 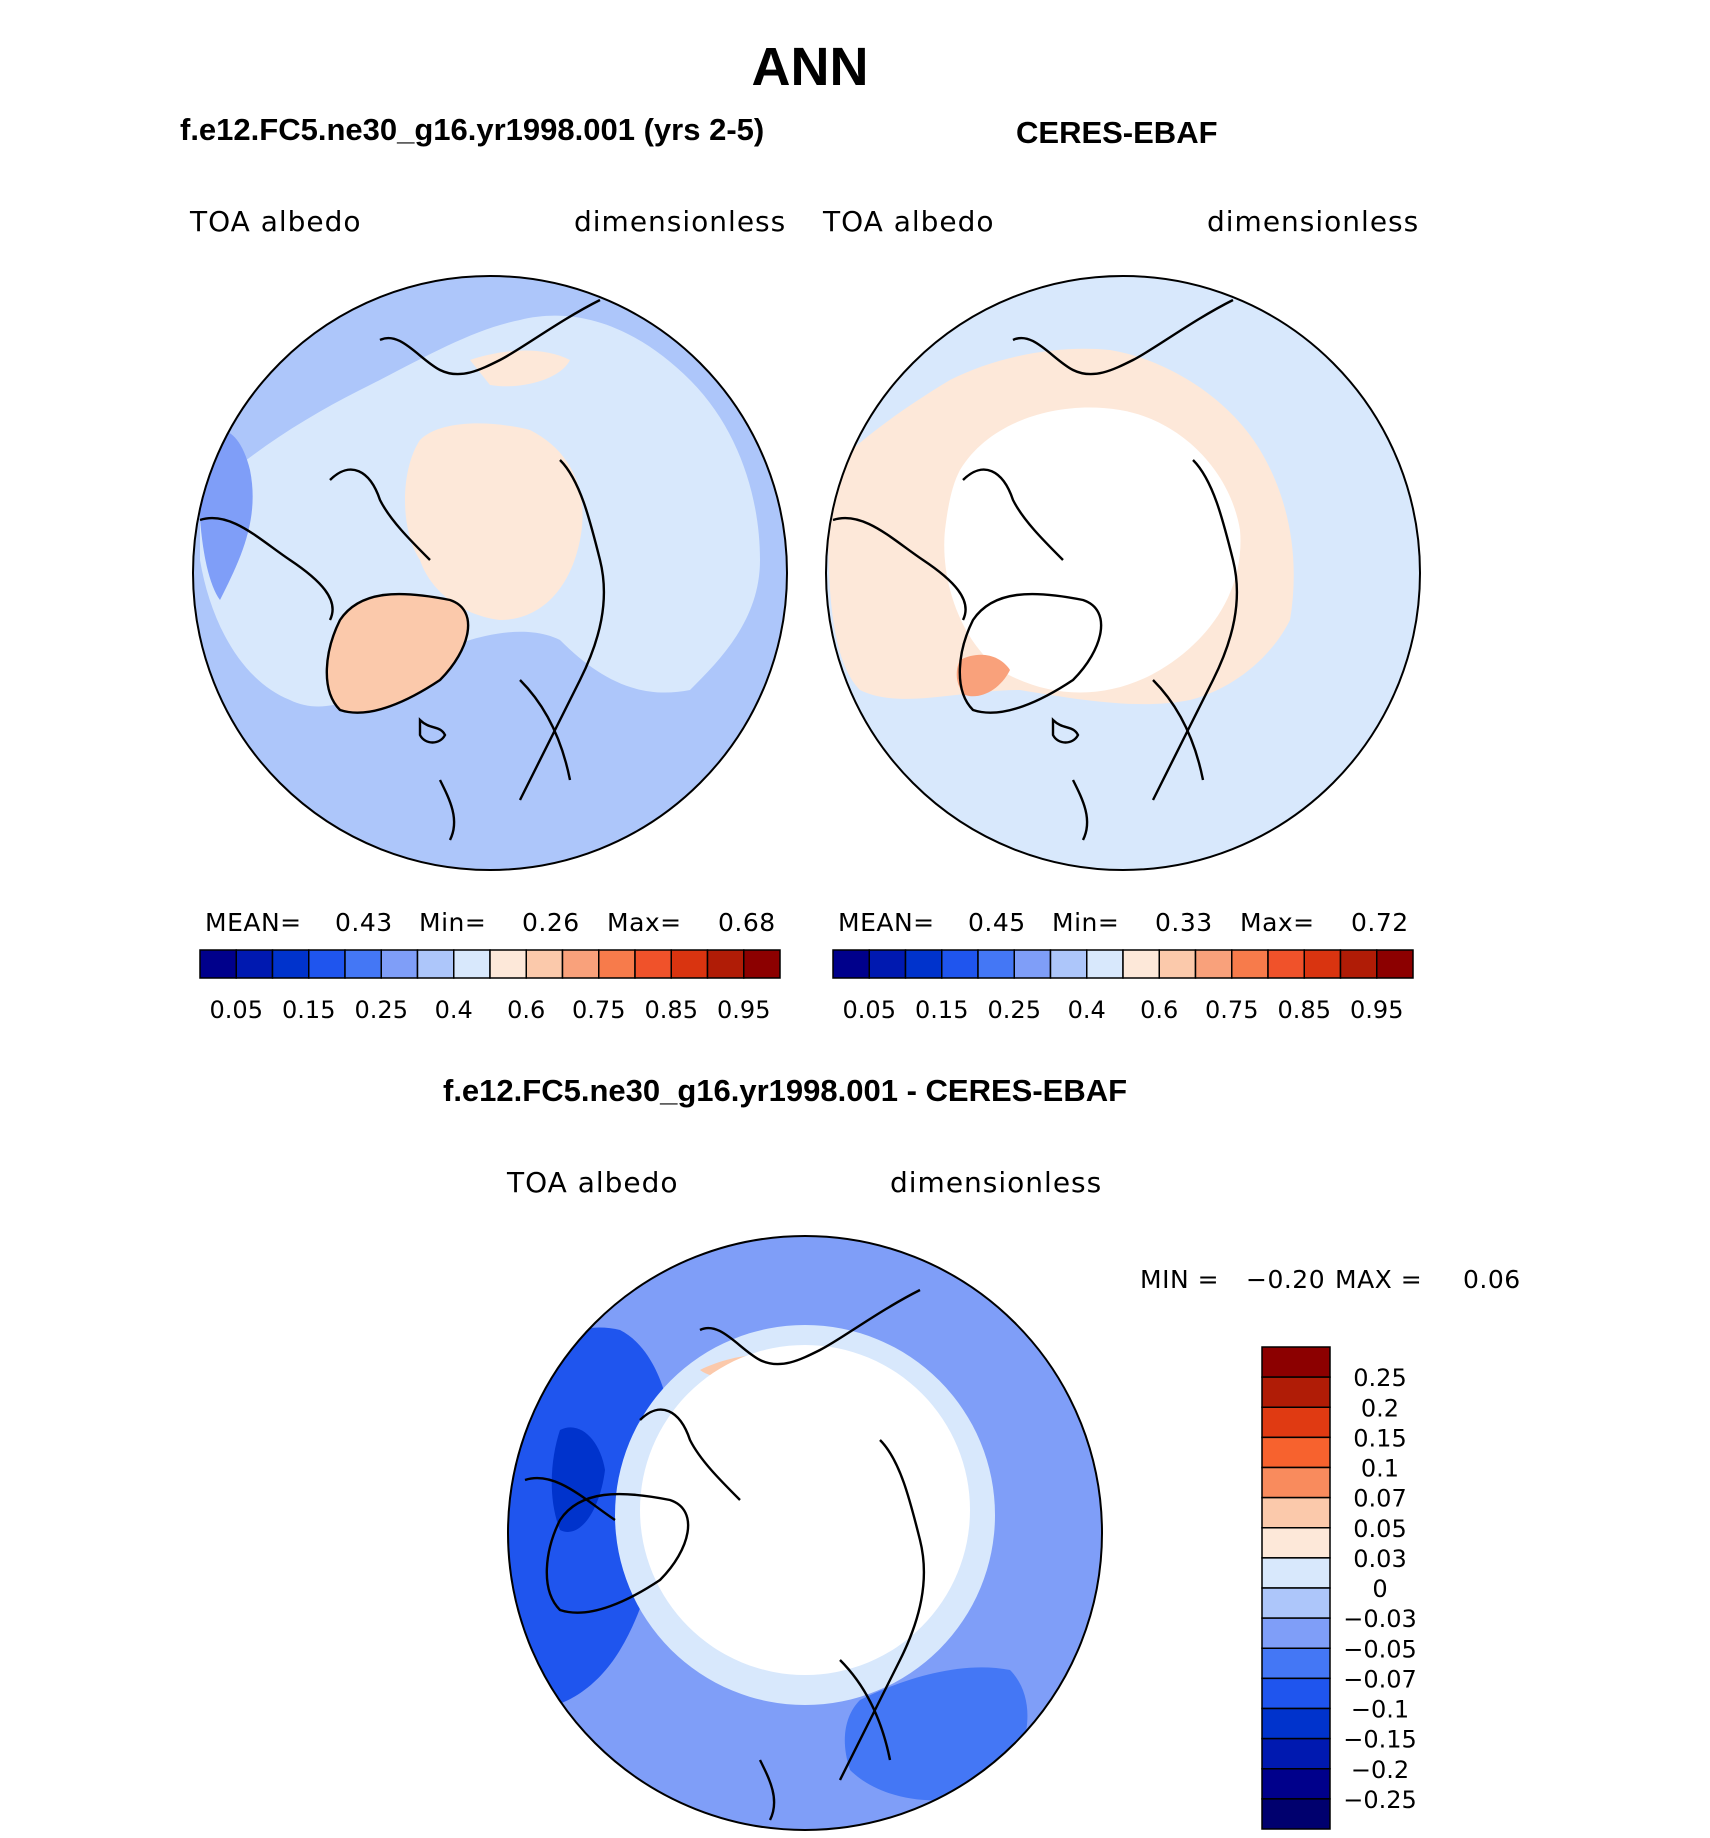 I want to click on panel2-coastlines, so click(x=1035, y=569).